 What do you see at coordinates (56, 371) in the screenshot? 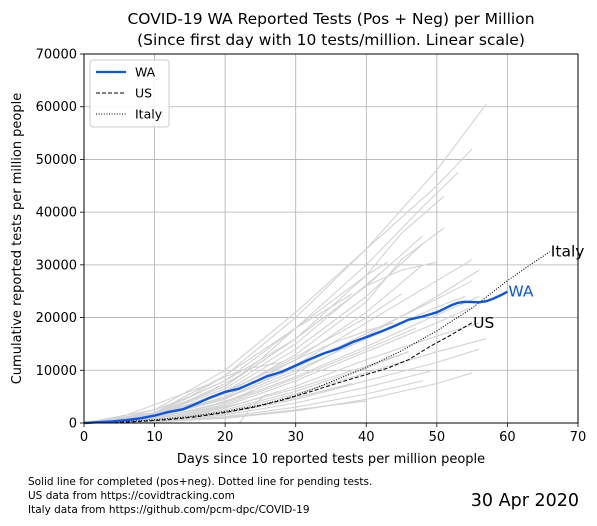
I see `y-tick-label: 10000` at bounding box center [56, 371].